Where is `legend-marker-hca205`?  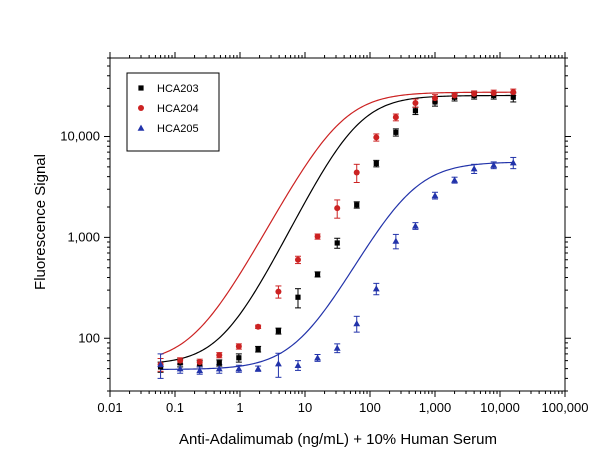
legend-marker-hca205 is located at coordinates (141, 127).